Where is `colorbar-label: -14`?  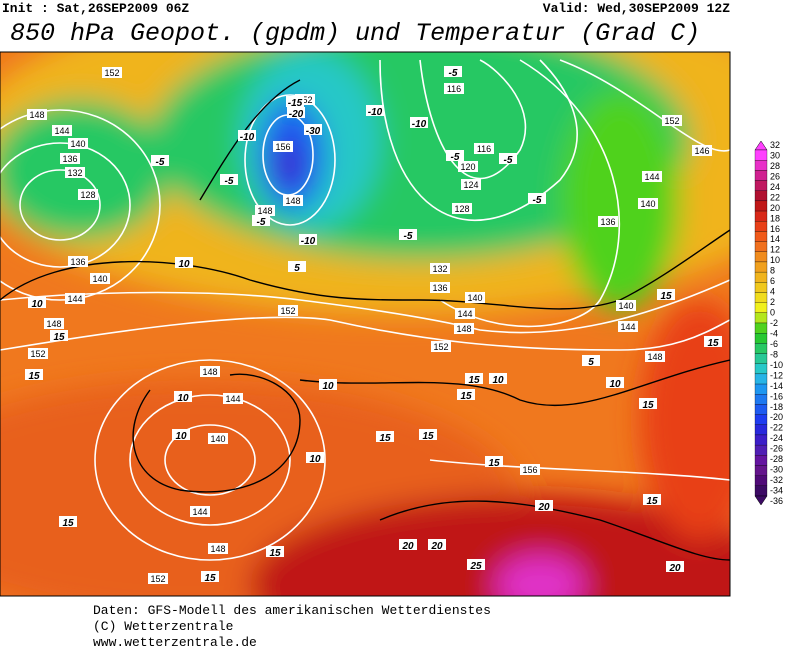 colorbar-label: -14 is located at coordinates (776, 386).